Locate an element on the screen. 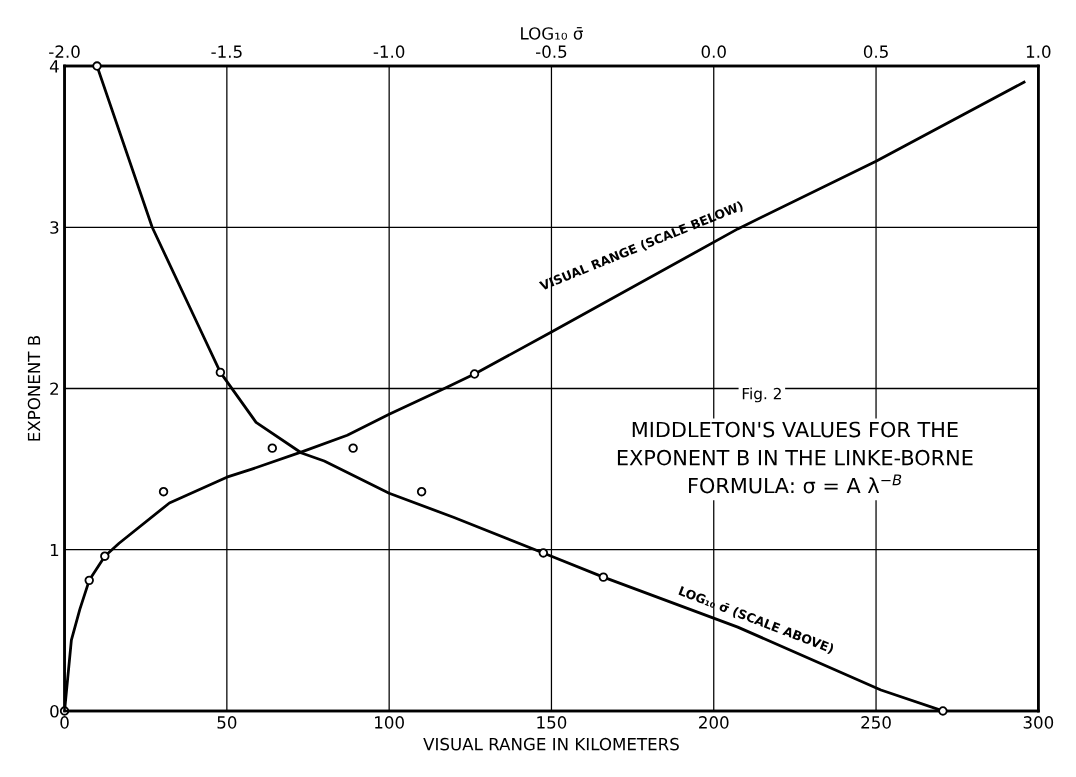  x-tick-label: 250 is located at coordinates (876, 722).